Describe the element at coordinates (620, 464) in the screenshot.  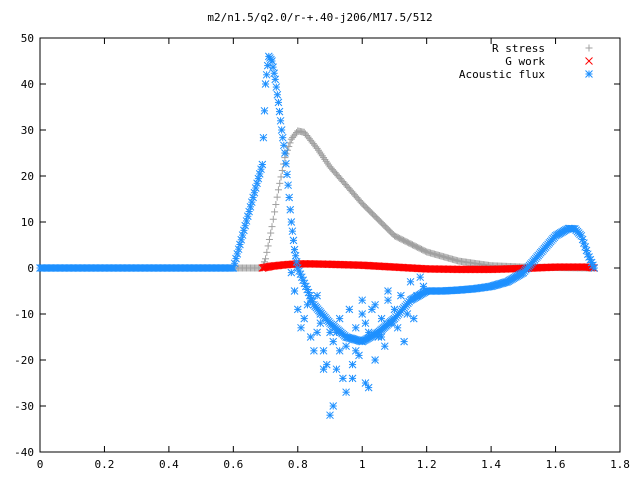
I see `x-tick-label: 1.8` at that location.